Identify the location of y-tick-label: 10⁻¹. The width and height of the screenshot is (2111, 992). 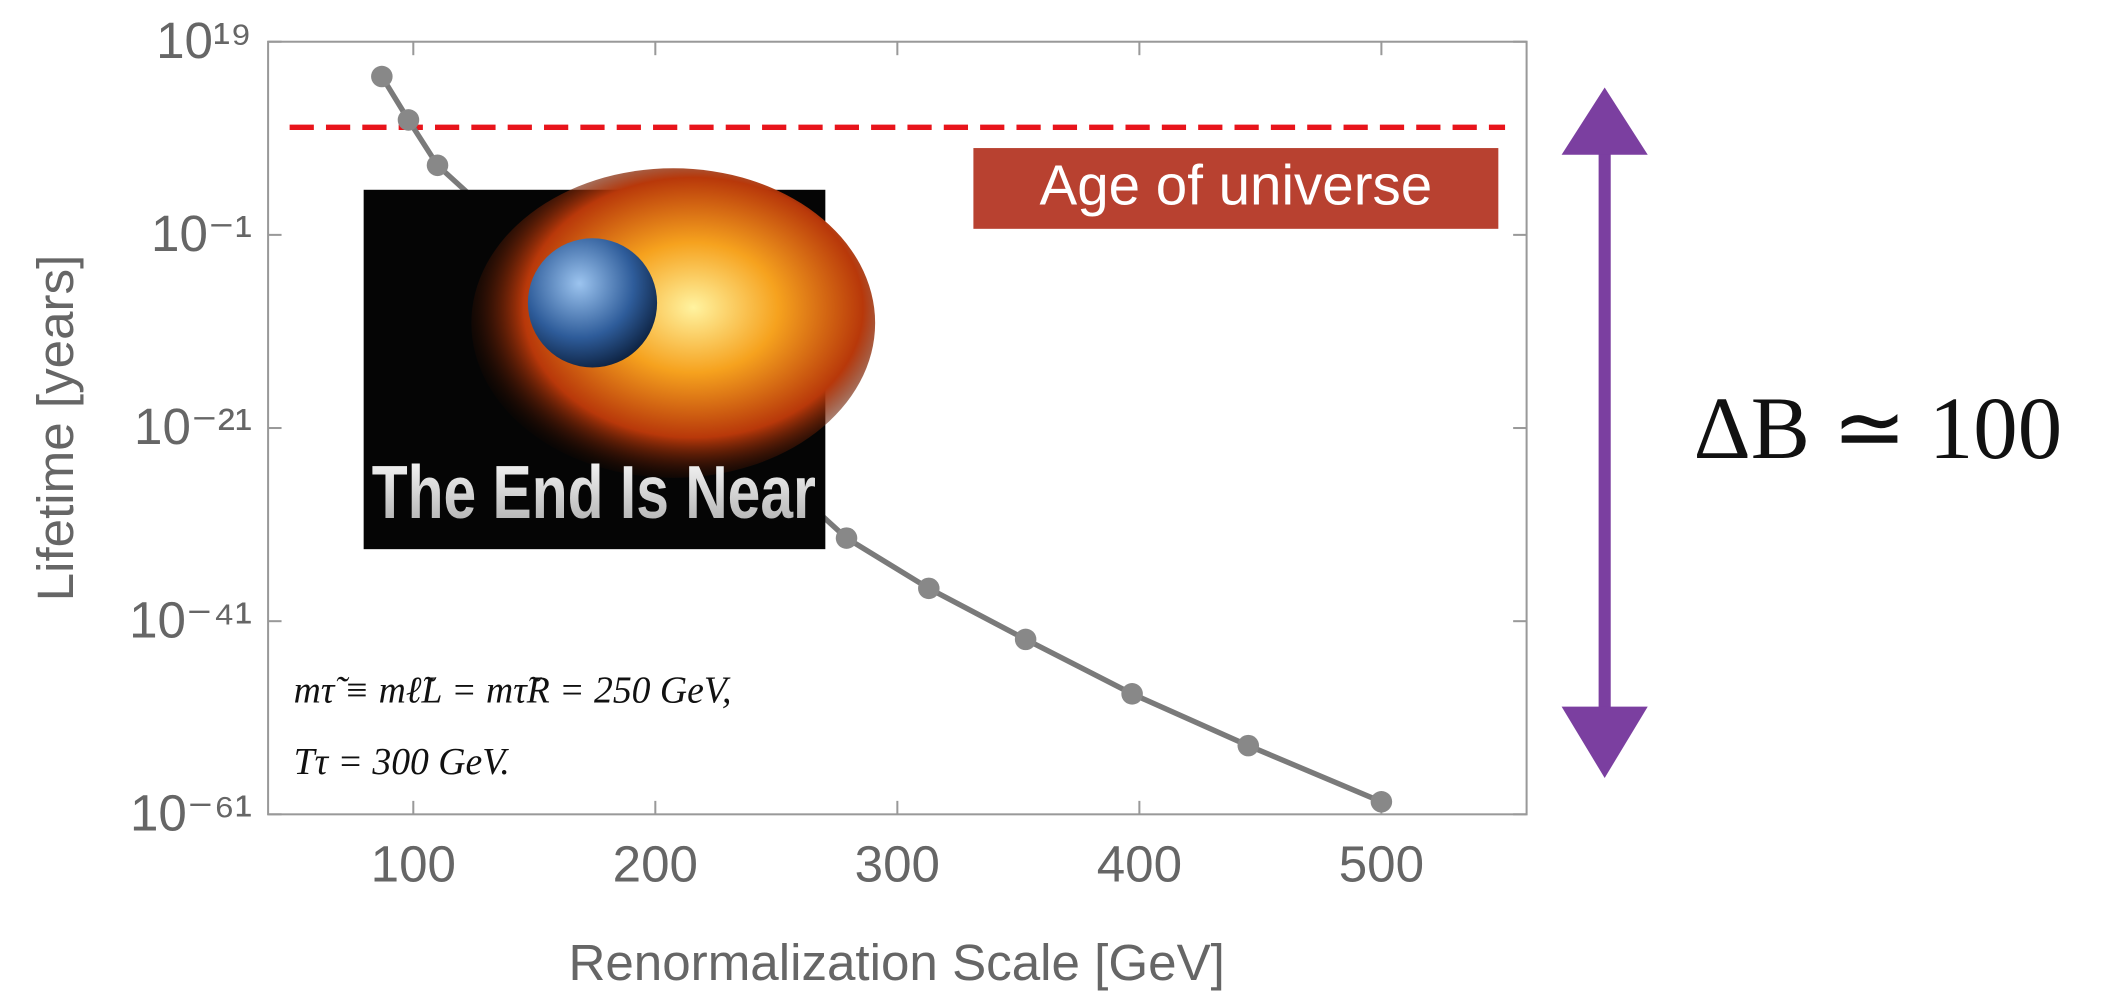
(201, 233).